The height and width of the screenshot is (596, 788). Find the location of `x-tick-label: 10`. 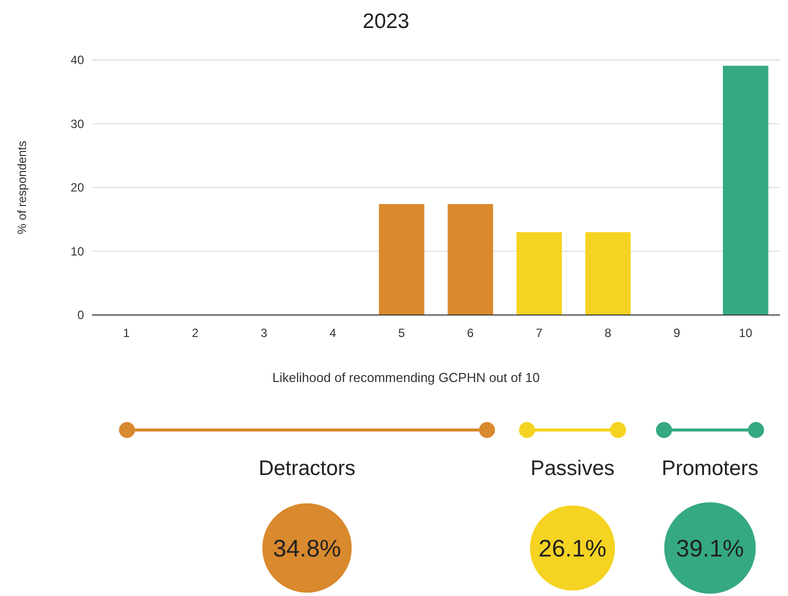

x-tick-label: 10 is located at coordinates (745, 333).